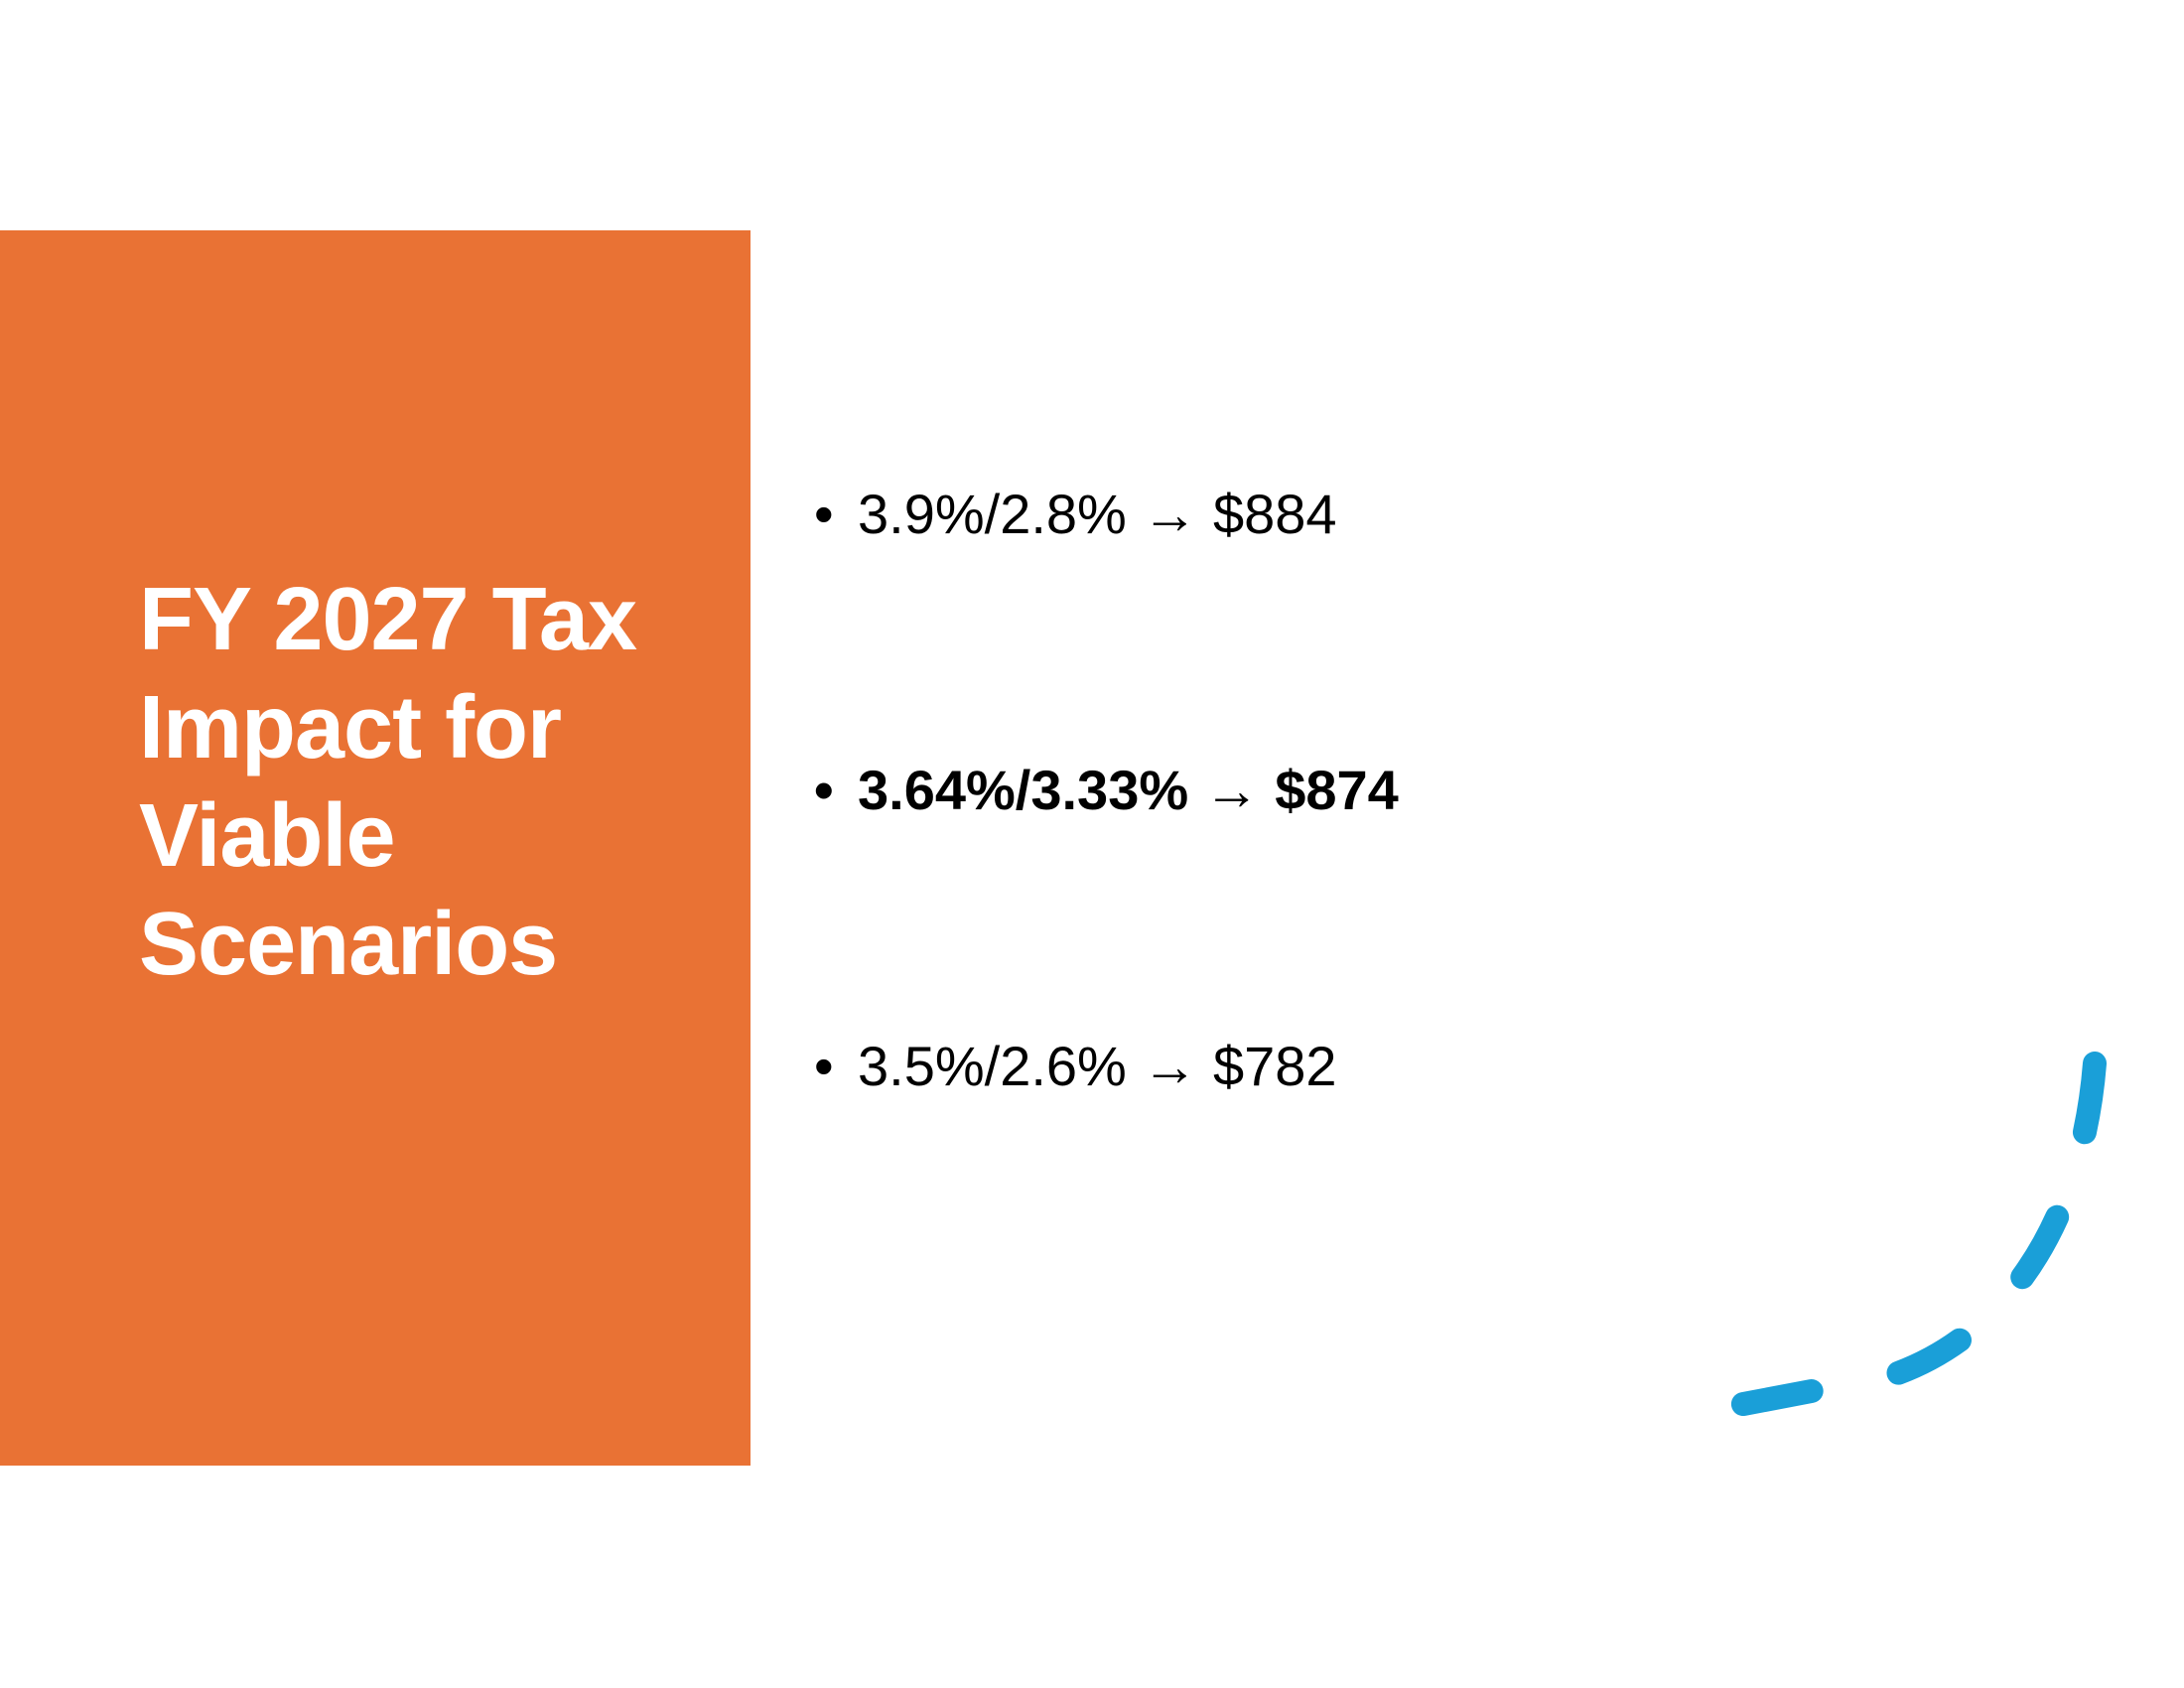 This screenshot has width=2184, height=1688. I want to click on slide-title: FY 2027 Tax Impact for Viable Scenarios, so click(388, 782).